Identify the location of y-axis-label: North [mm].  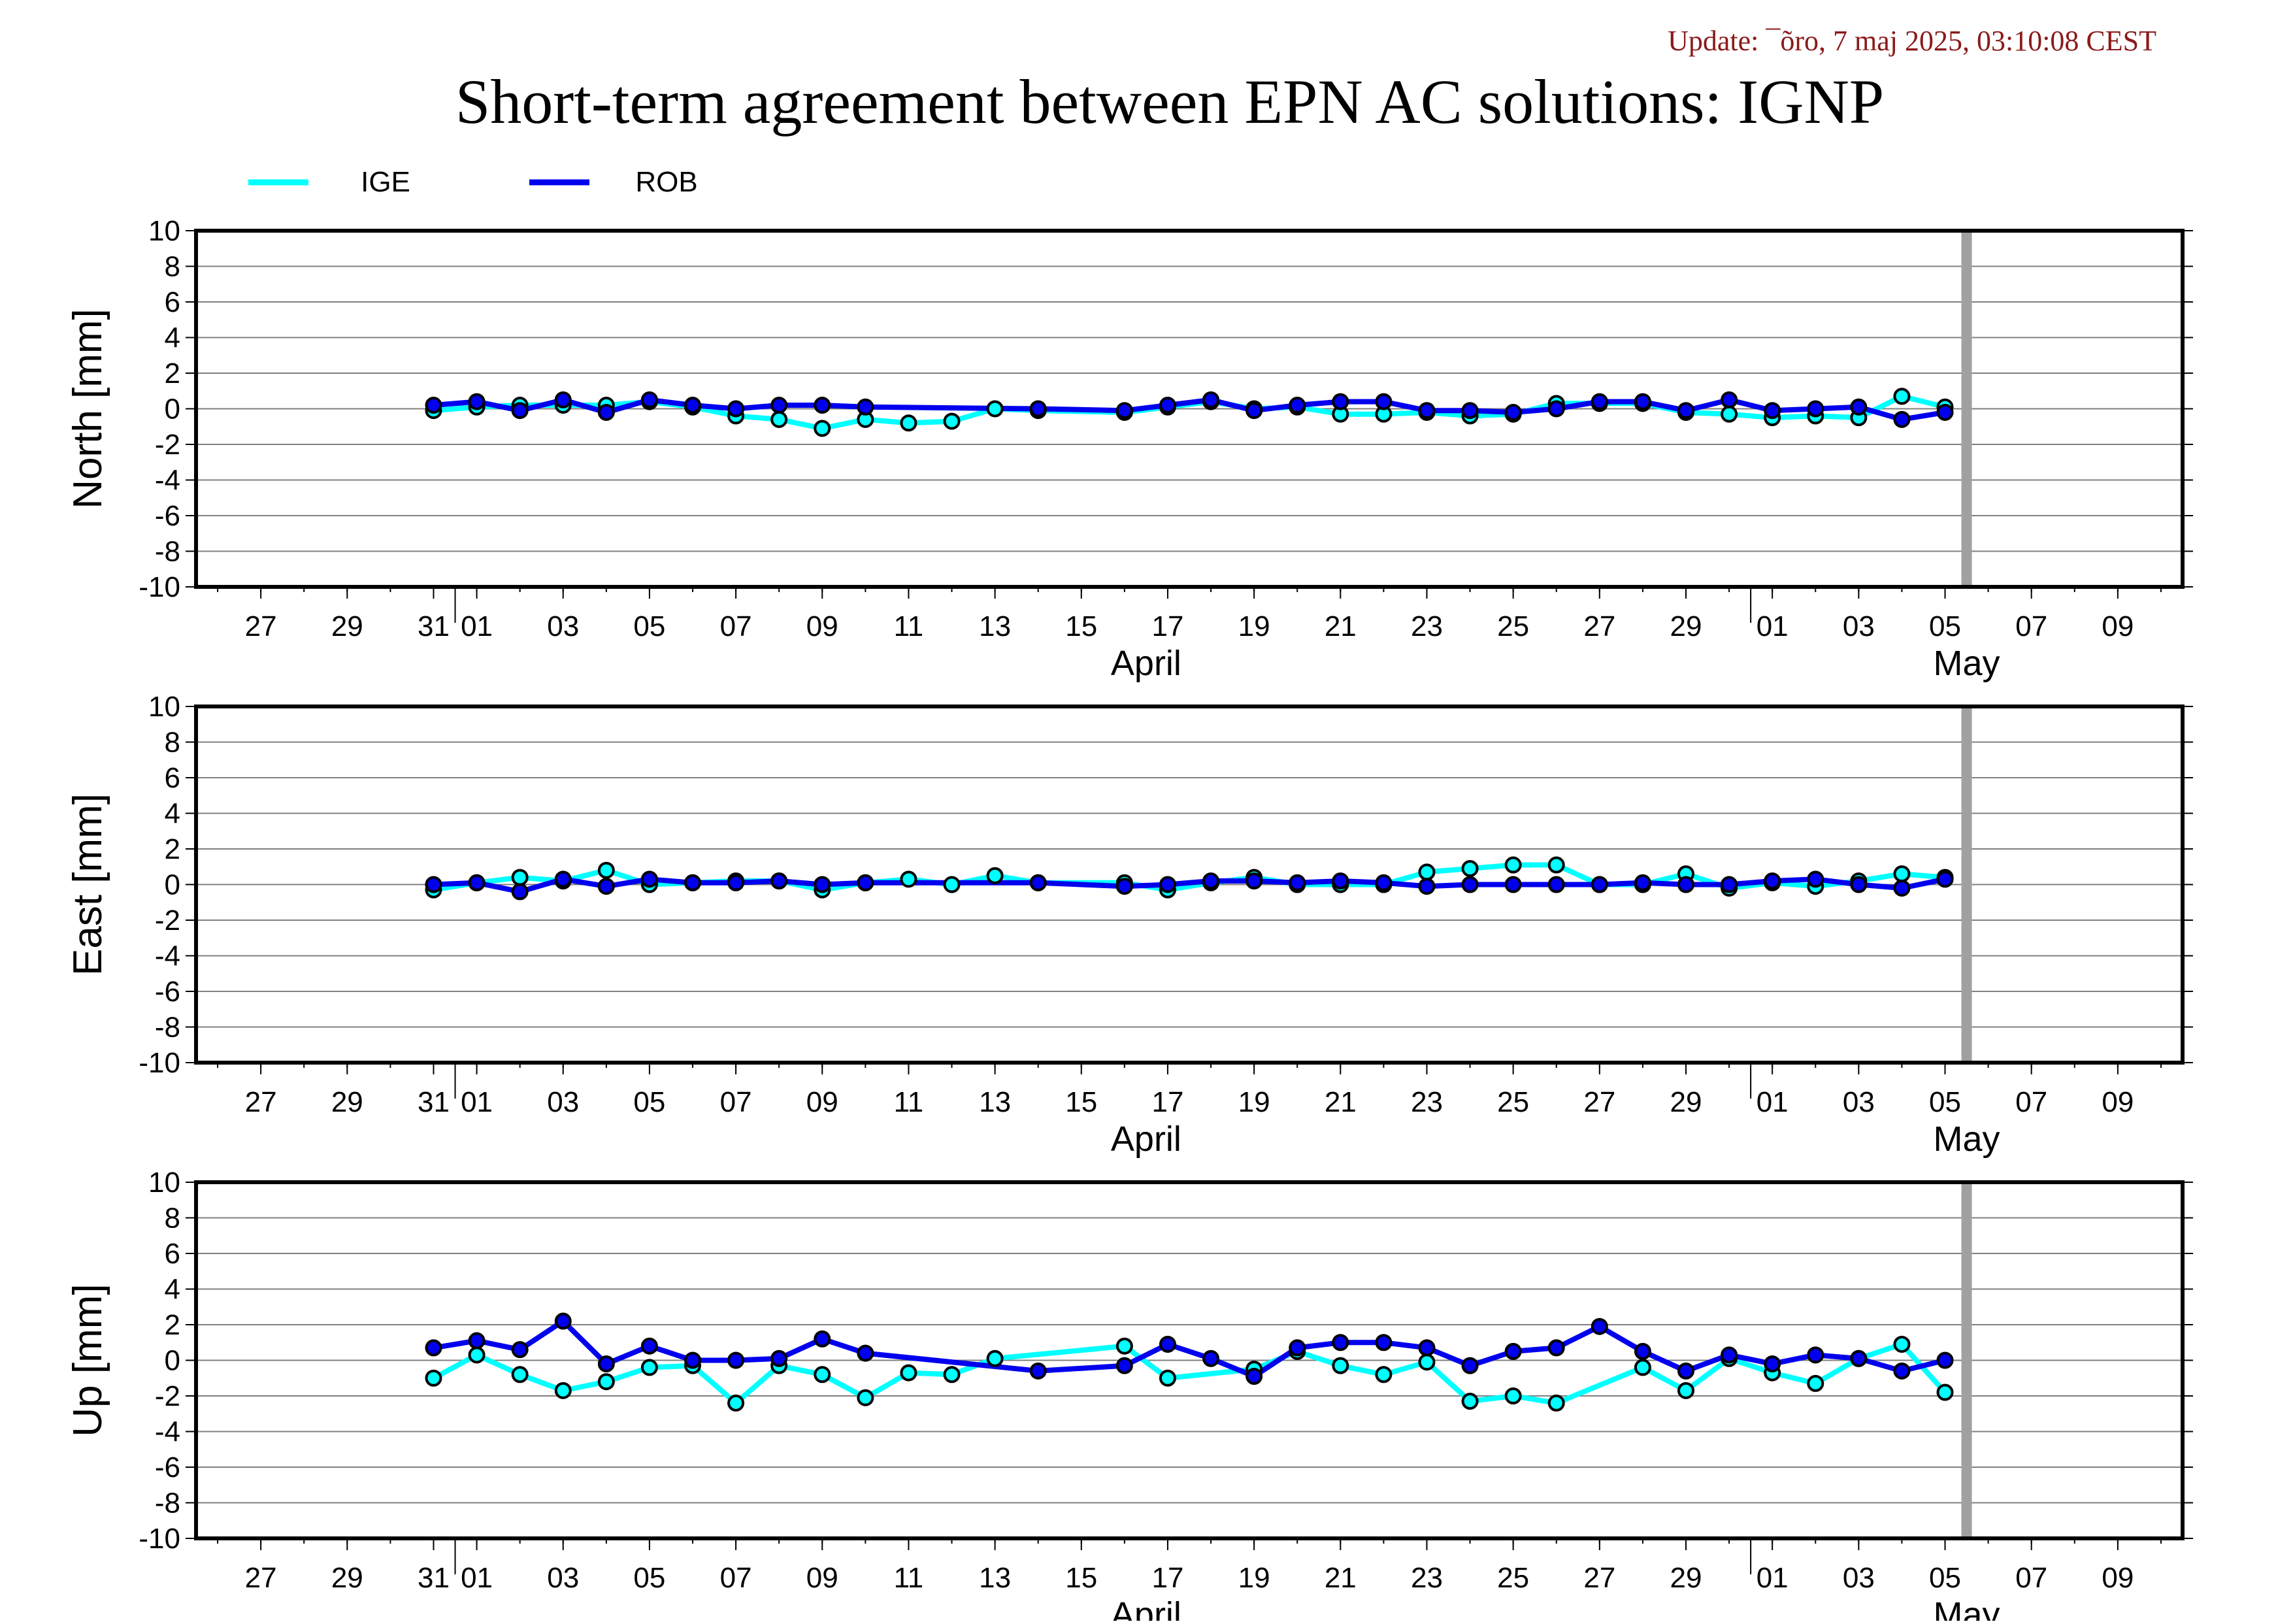
(88, 409).